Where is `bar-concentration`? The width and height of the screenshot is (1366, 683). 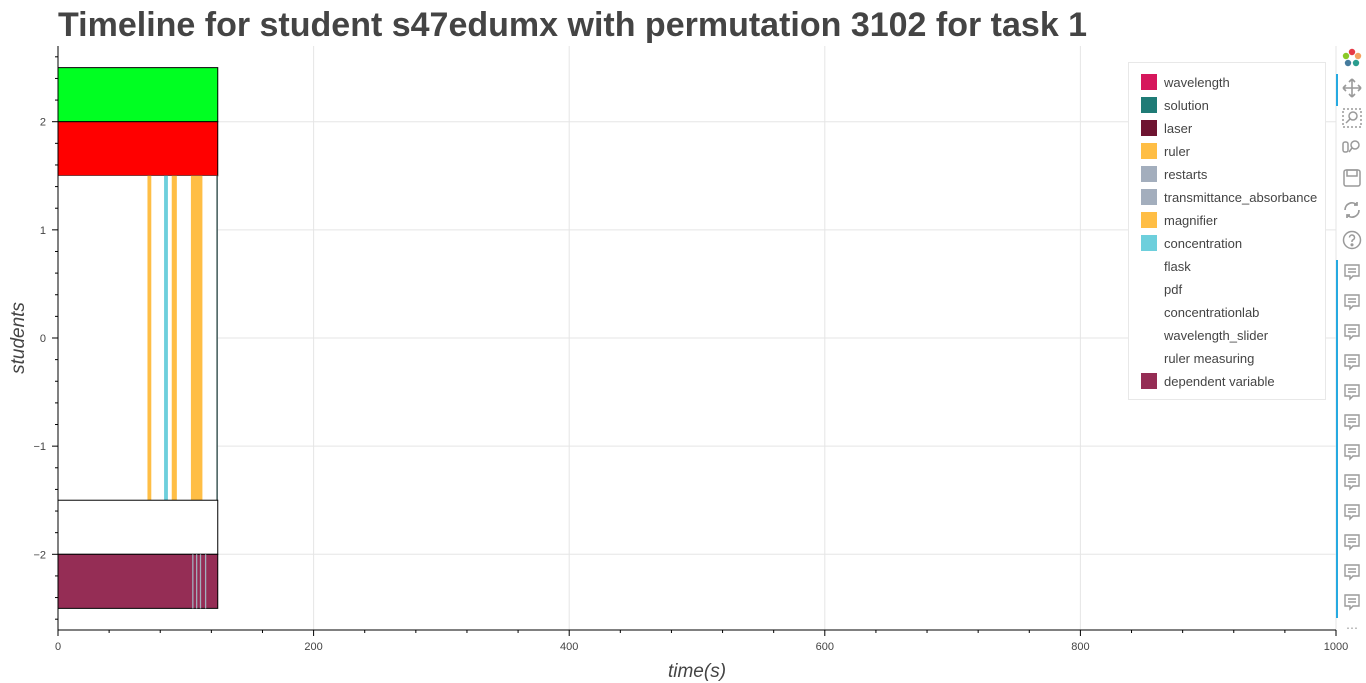 bar-concentration is located at coordinates (166, 338).